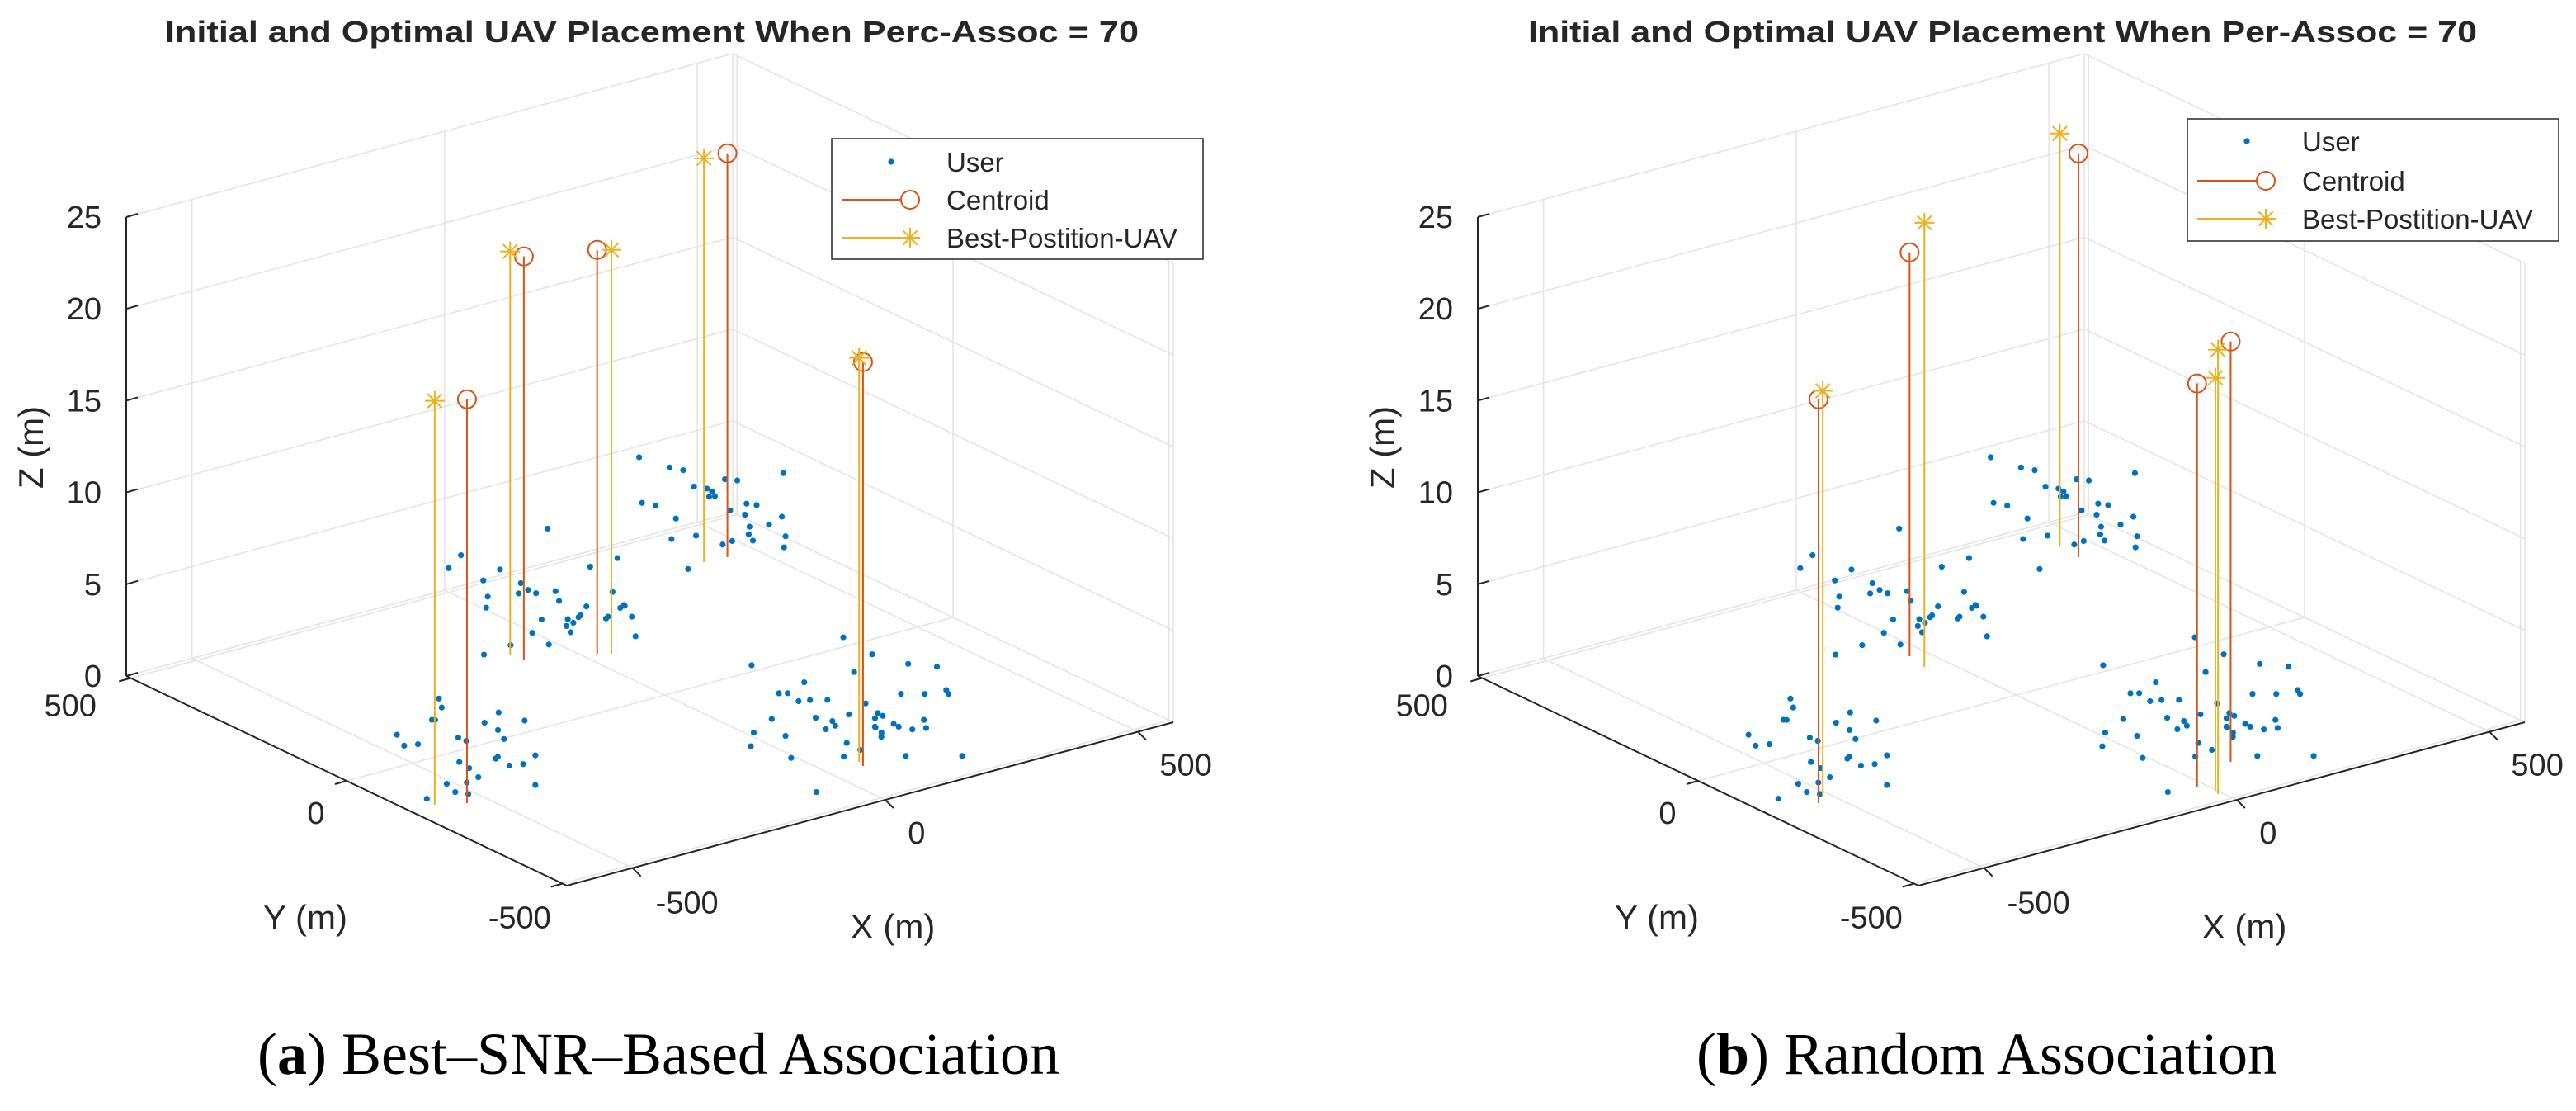  Describe the element at coordinates (889, 804) in the screenshot. I see `x-tick` at that location.